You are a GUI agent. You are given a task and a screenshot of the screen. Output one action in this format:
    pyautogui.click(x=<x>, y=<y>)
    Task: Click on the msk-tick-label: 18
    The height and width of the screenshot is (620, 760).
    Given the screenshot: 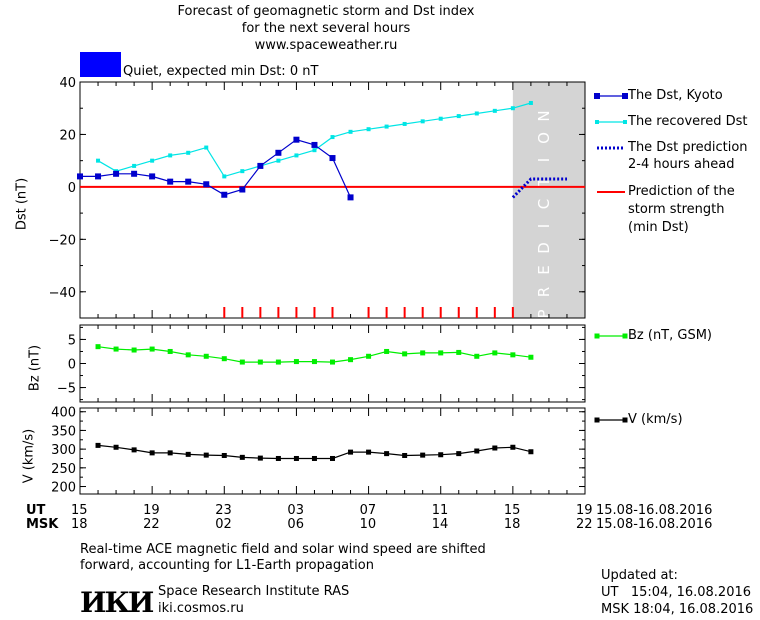 What is the action you would take?
    pyautogui.click(x=512, y=524)
    